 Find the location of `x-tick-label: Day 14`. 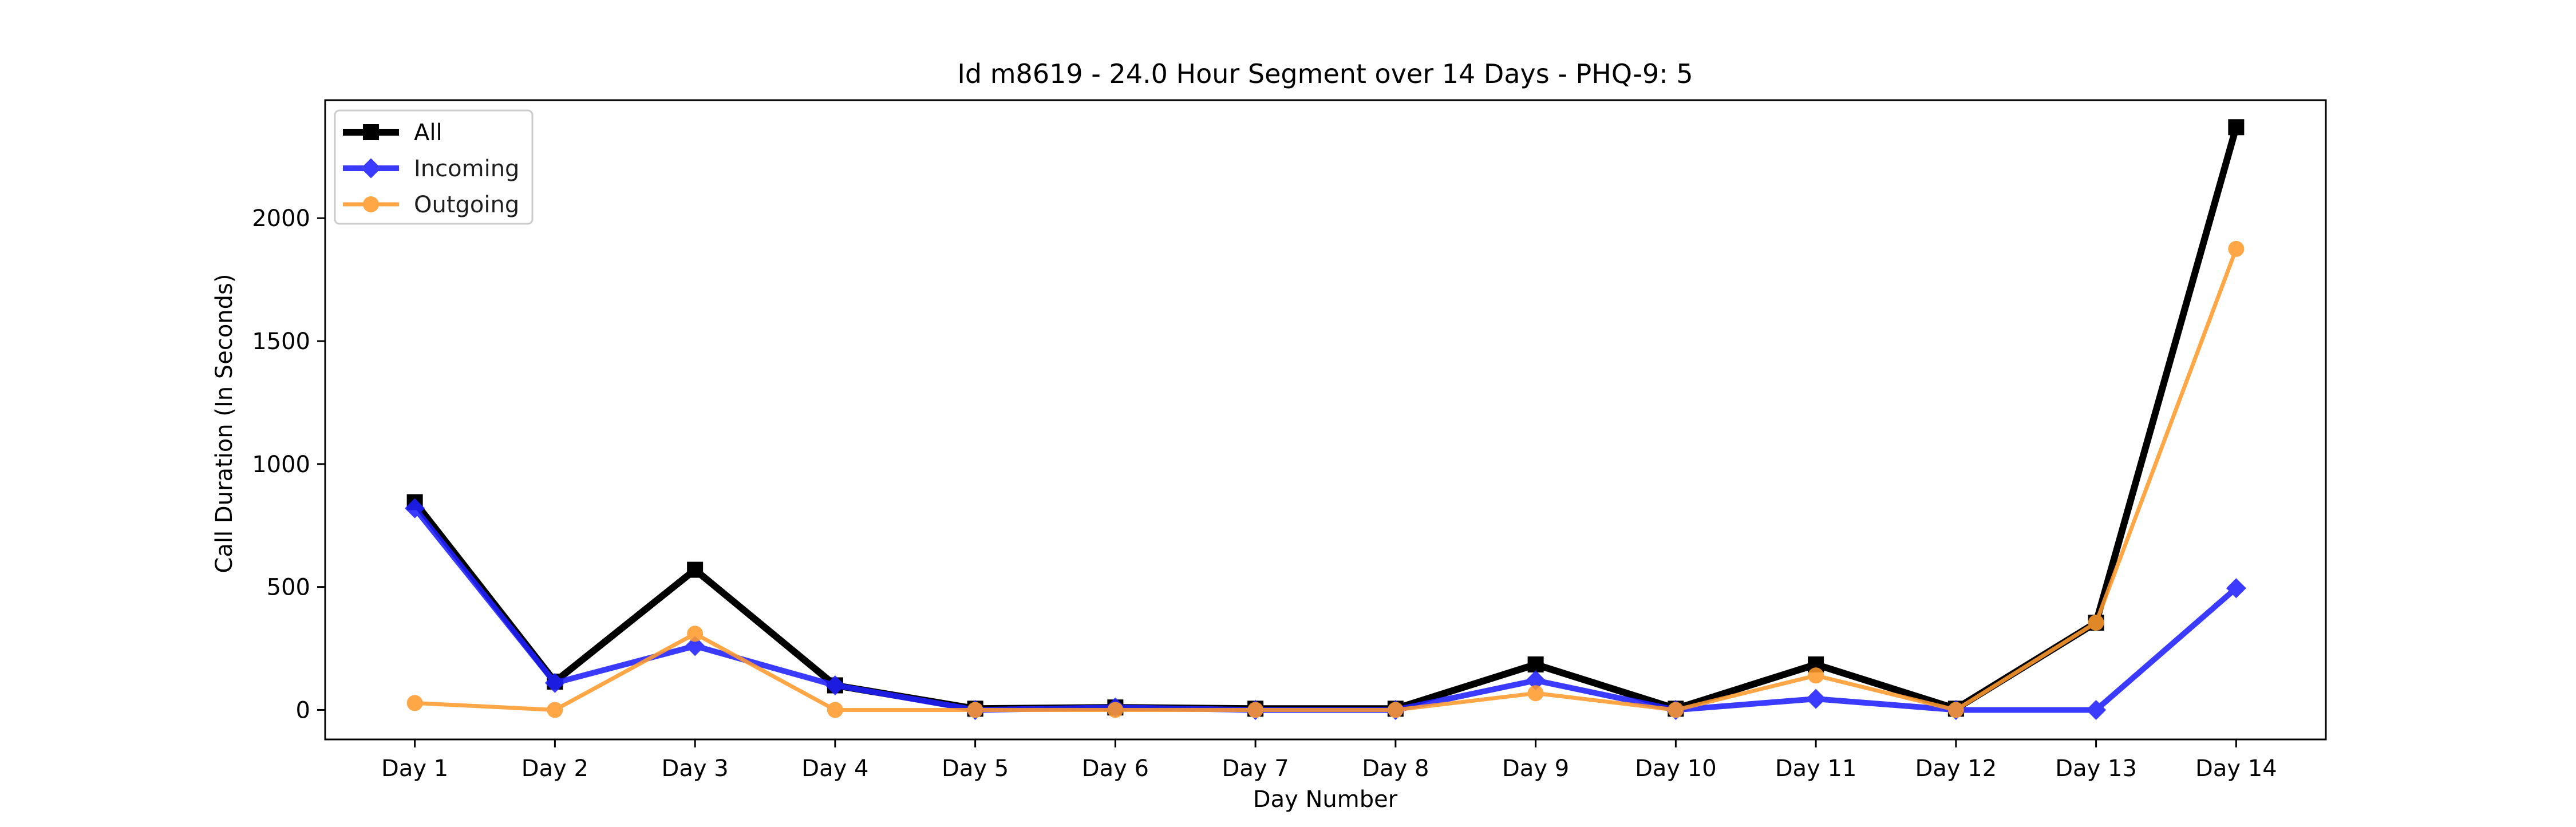

x-tick-label: Day 14 is located at coordinates (2236, 768).